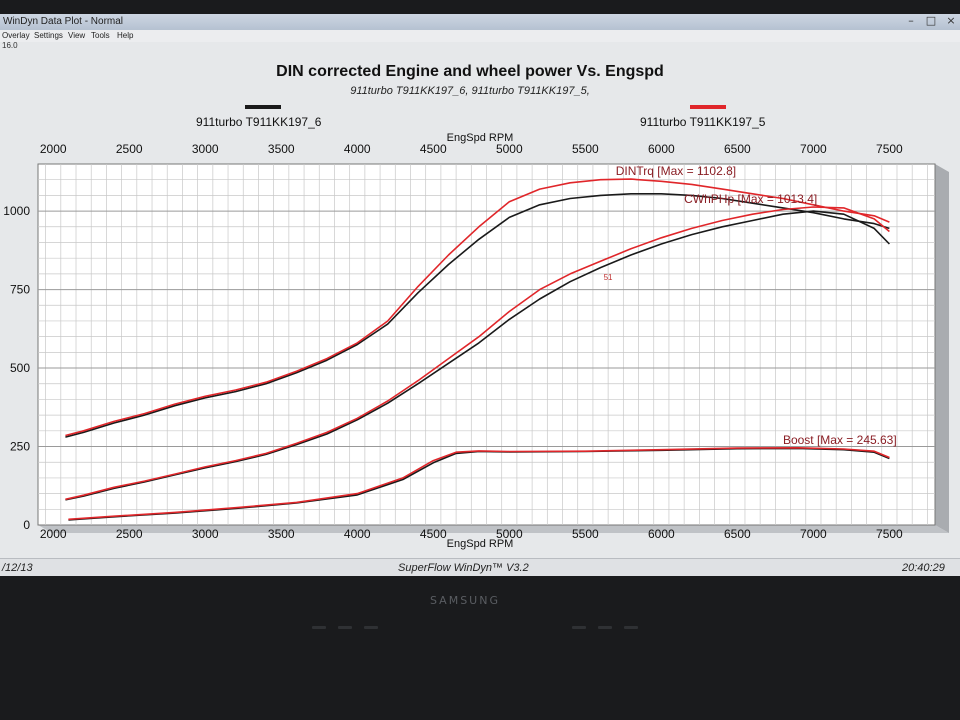 Image resolution: width=960 pixels, height=720 pixels. Describe the element at coordinates (585, 149) in the screenshot. I see `x-tick-label-top: 5500` at that location.